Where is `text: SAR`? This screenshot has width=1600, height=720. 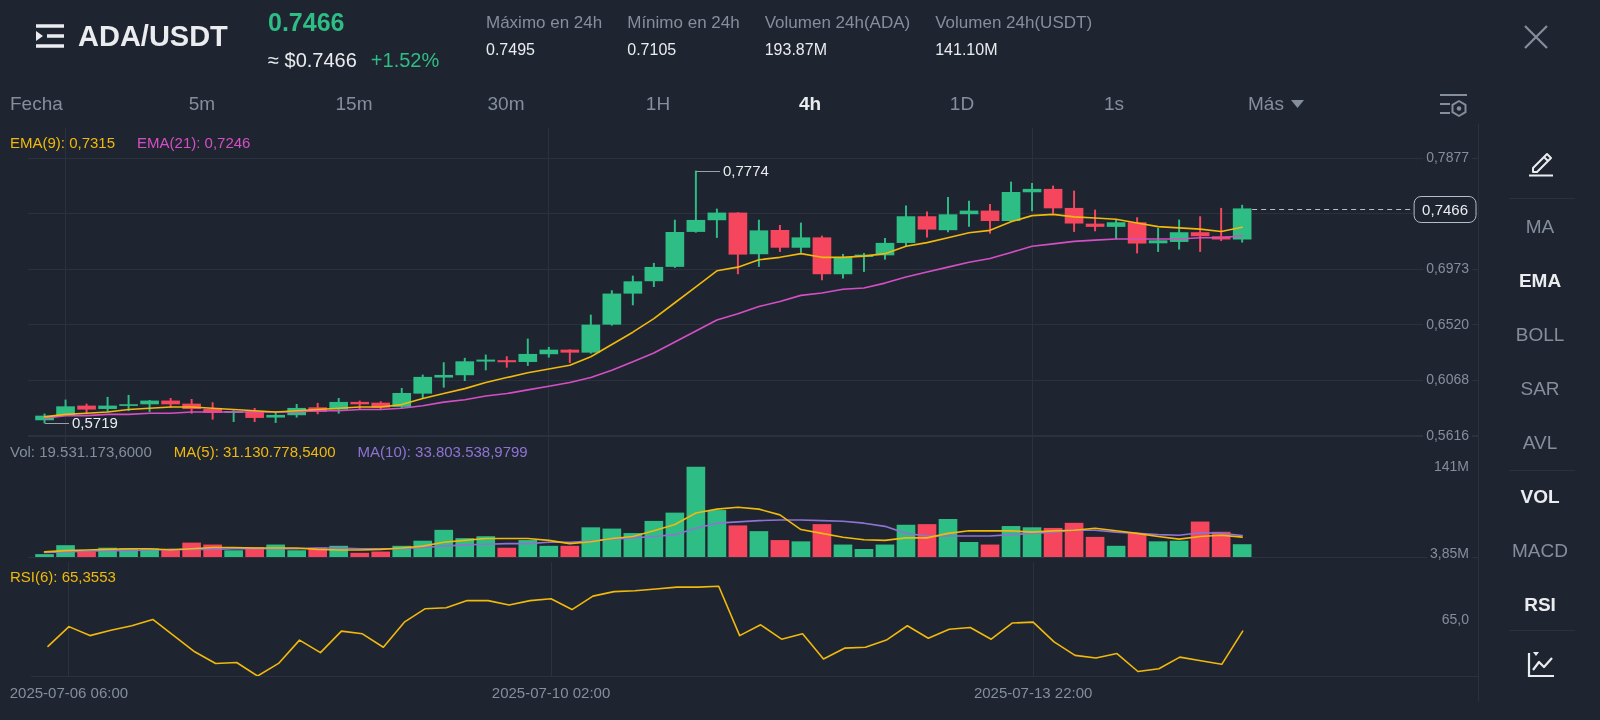
text: SAR is located at coordinates (1540, 388).